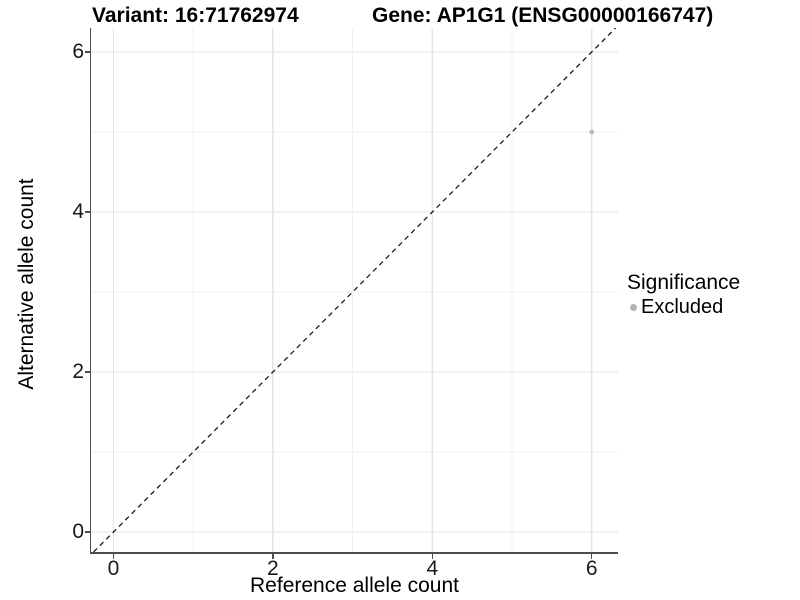 Image resolution: width=800 pixels, height=600 pixels. I want to click on legend-item-label: Excluded, so click(682, 307).